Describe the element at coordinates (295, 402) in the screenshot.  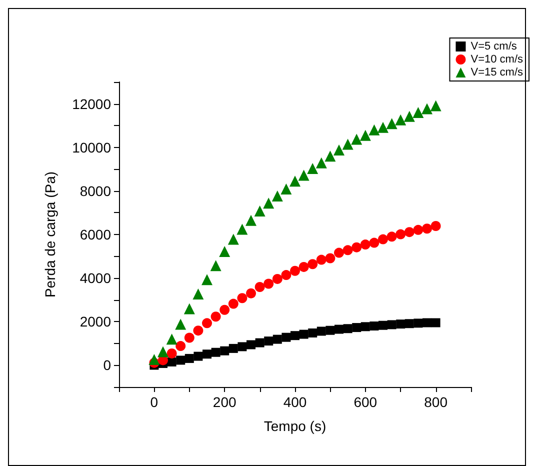
I see `x-tick-label: 400` at that location.